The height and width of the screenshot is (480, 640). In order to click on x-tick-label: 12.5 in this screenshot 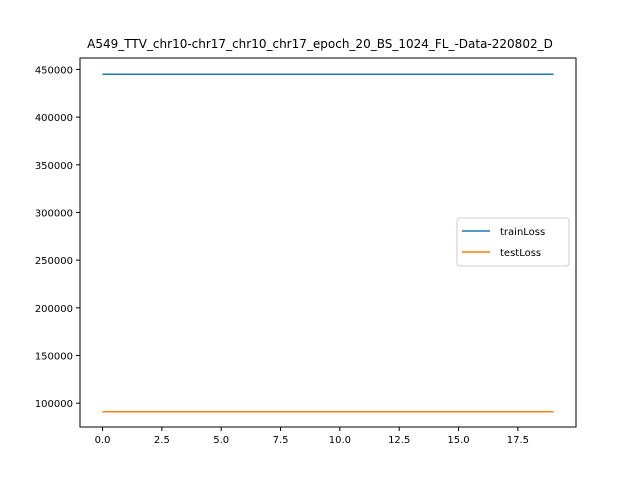, I will do `click(399, 440)`.